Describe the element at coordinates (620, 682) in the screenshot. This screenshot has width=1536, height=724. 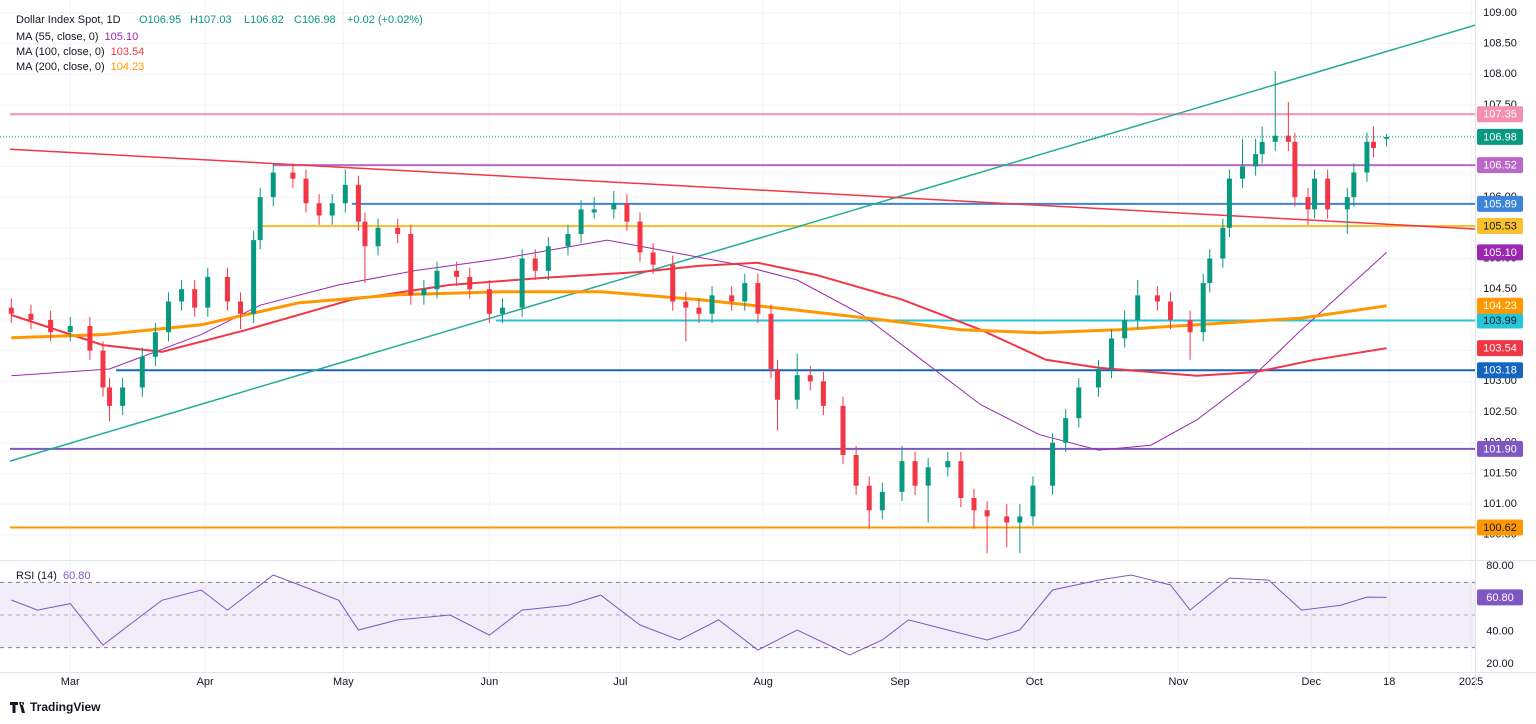
I see `x-tick-label: Jul` at that location.